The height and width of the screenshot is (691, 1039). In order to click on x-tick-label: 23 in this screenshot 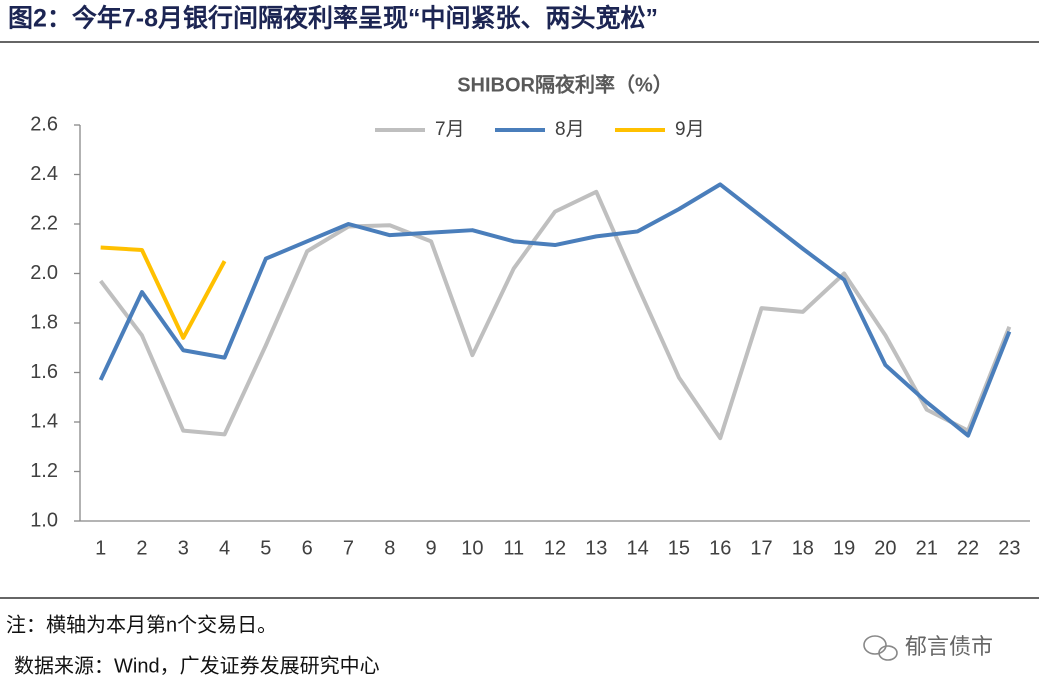, I will do `click(1009, 548)`.